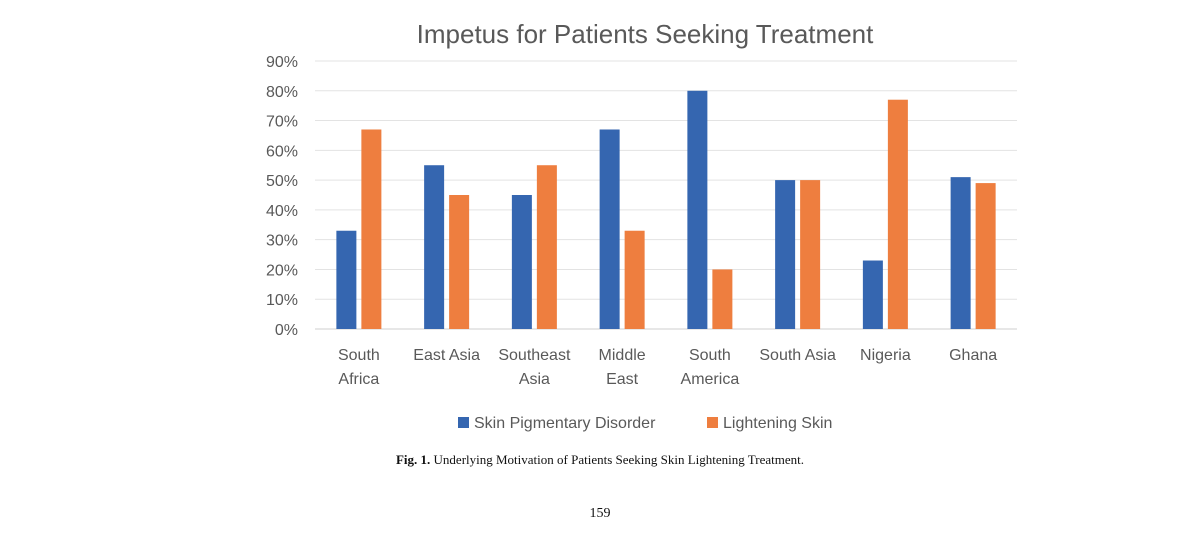 This screenshot has height=554, width=1200. Describe the element at coordinates (282, 211) in the screenshot. I see `y-tick-label: 40%` at that location.